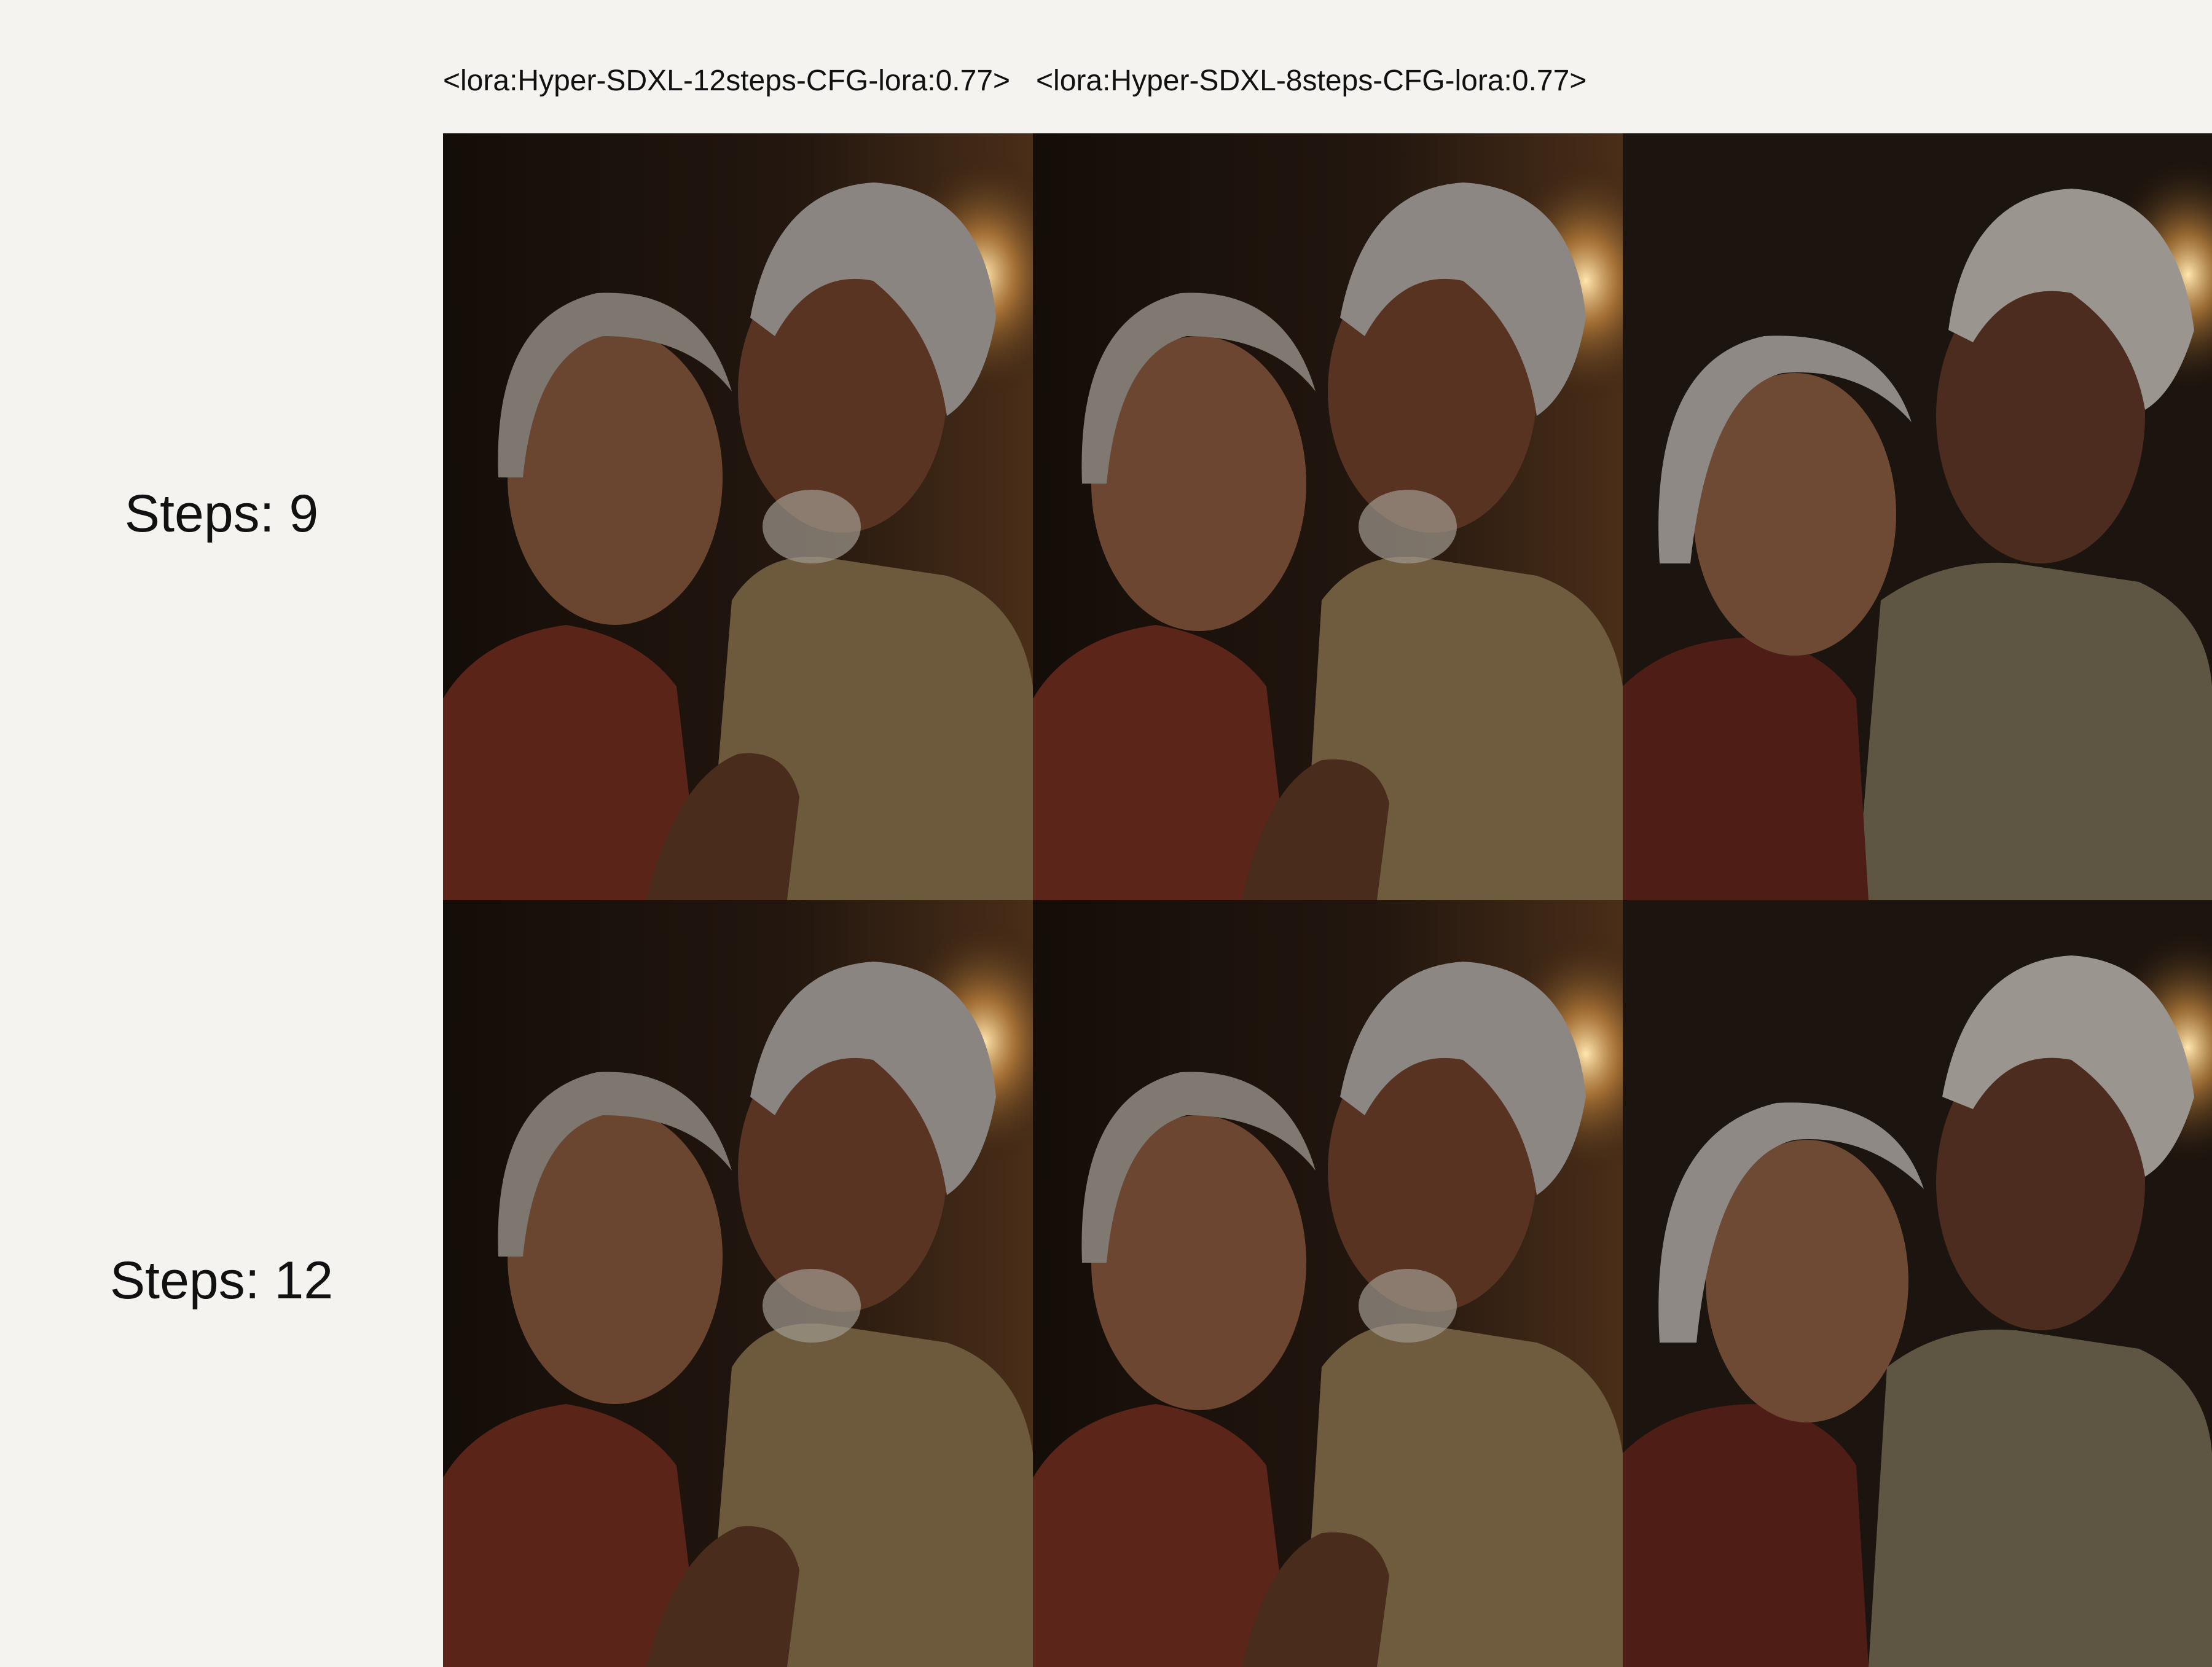 This screenshot has height=1667, width=2212. Describe the element at coordinates (1328, 1284) in the screenshot. I see `image-cell-r2-c2` at that location.